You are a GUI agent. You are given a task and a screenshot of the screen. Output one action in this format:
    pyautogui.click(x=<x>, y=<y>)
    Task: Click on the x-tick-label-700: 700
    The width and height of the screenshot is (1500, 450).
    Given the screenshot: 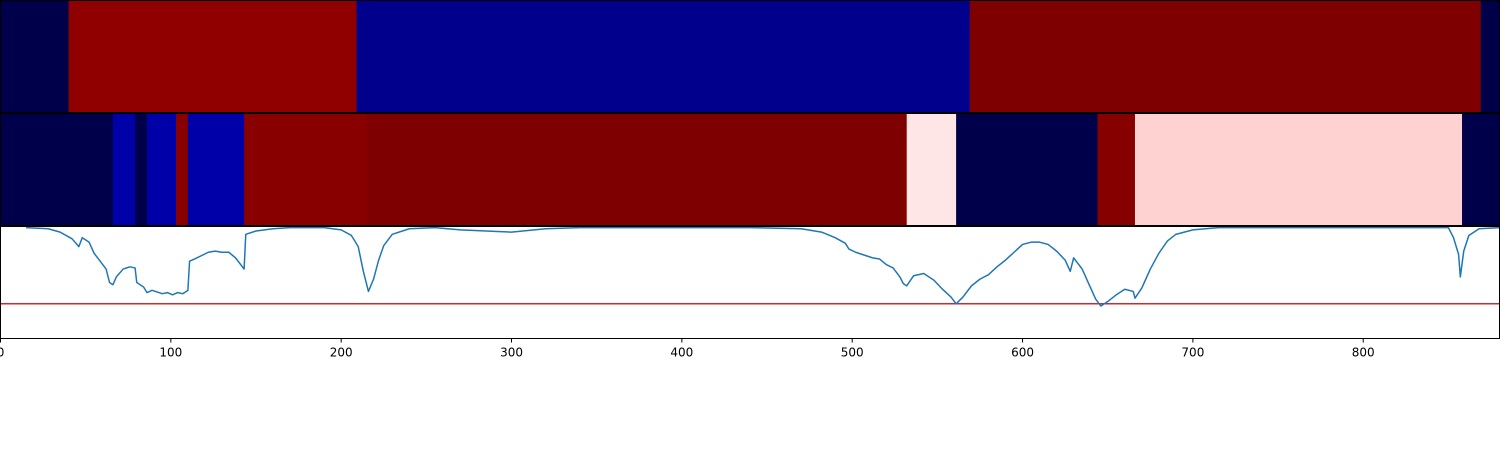 What is the action you would take?
    pyautogui.click(x=1192, y=353)
    